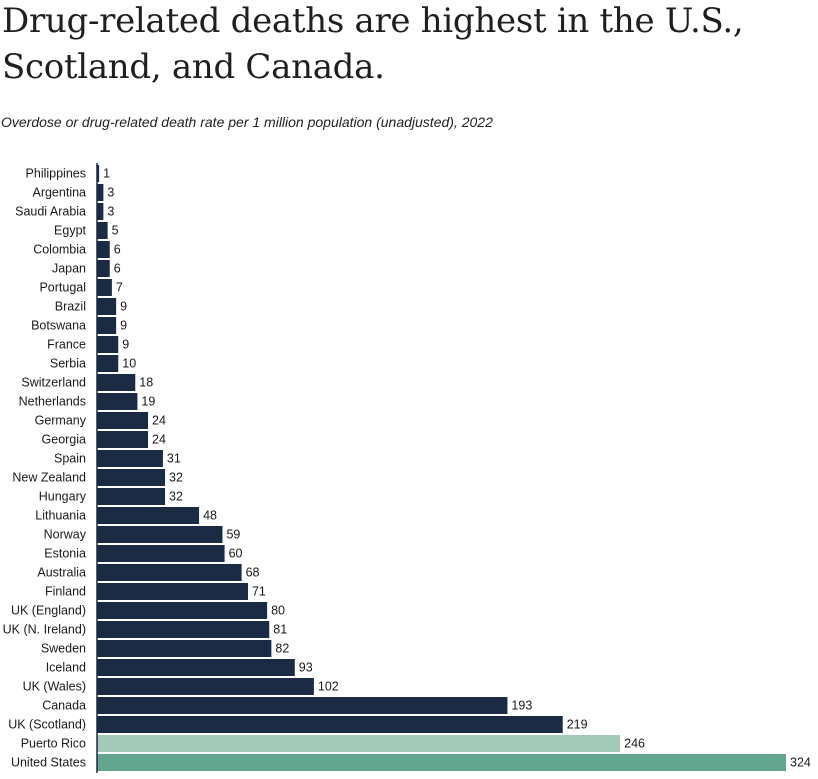 This screenshot has width=818, height=779. Describe the element at coordinates (115, 231) in the screenshot. I see `value-label: 5` at that location.